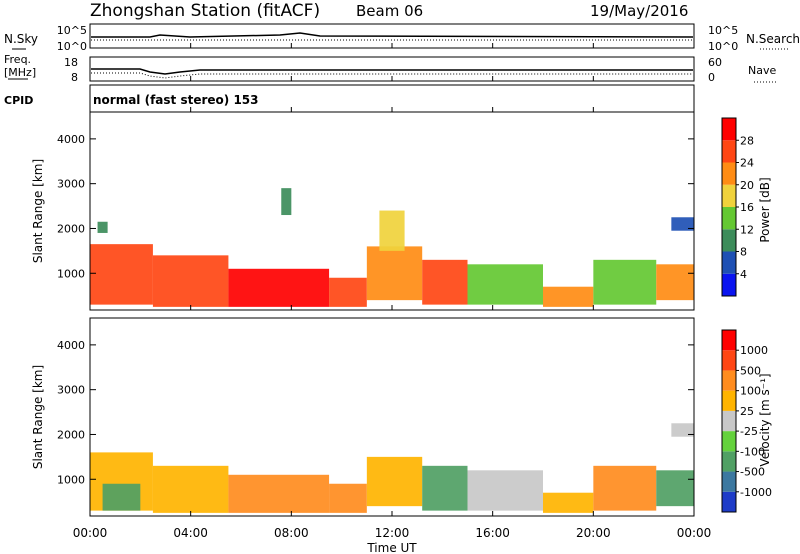 The image size is (800, 554). What do you see at coordinates (71, 228) in the screenshot?
I see `power-ytick-label-1: 2000` at bounding box center [71, 228].